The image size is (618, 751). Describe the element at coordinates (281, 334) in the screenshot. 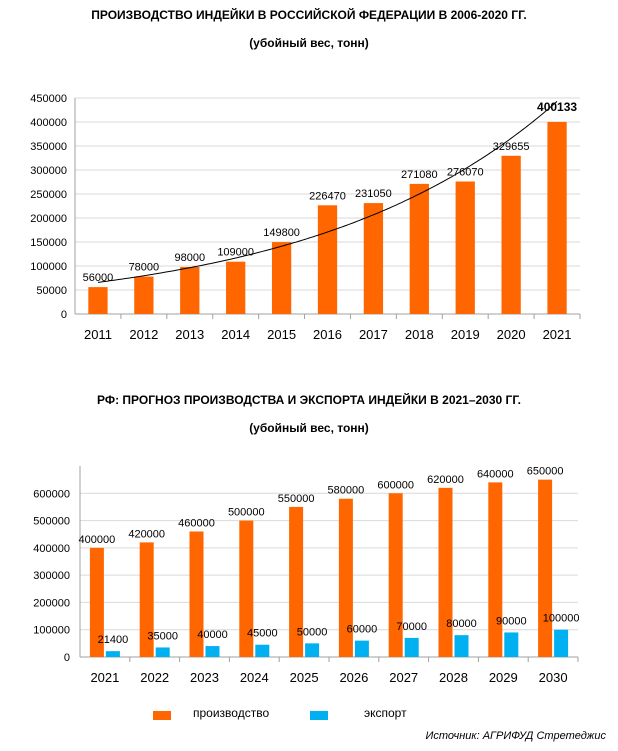

I see `chart1-x-tick: 2015` at that location.